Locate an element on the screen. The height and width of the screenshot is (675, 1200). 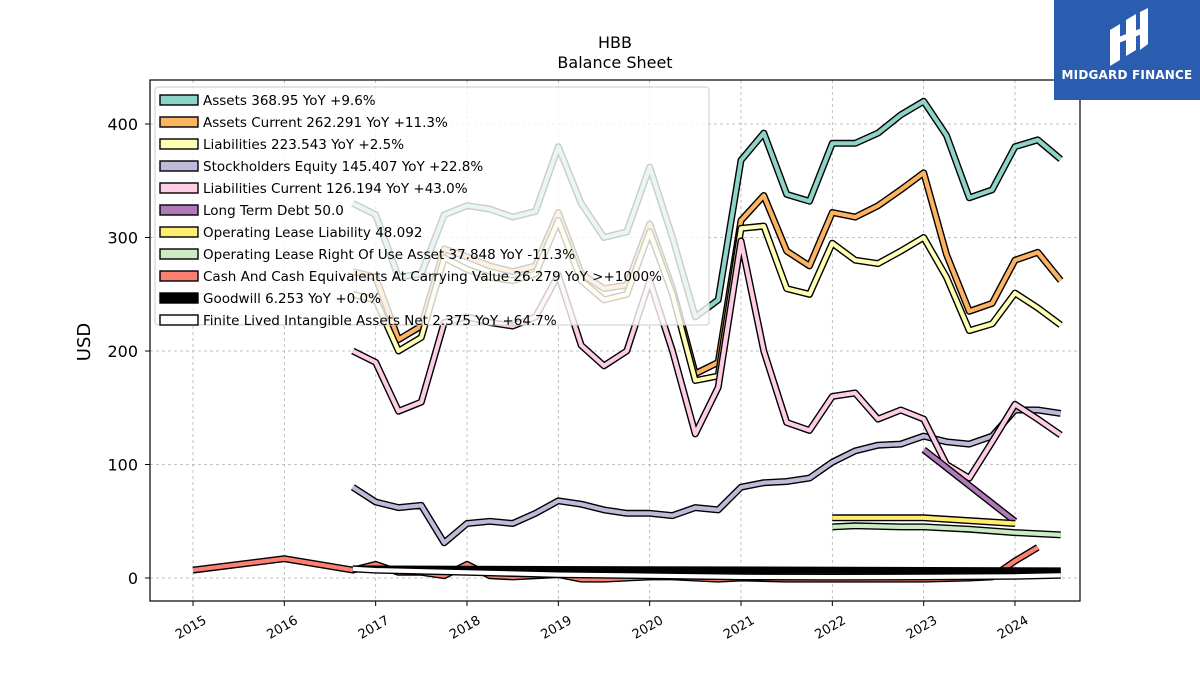
legend-item: Operating Lease Liability 48.092 is located at coordinates (290, 233).